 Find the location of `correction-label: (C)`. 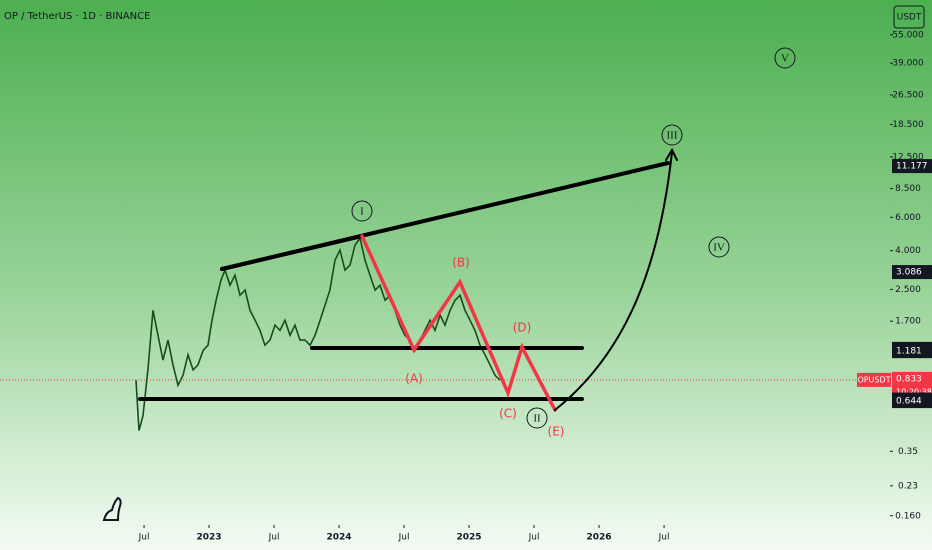

correction-label: (C) is located at coordinates (508, 414).